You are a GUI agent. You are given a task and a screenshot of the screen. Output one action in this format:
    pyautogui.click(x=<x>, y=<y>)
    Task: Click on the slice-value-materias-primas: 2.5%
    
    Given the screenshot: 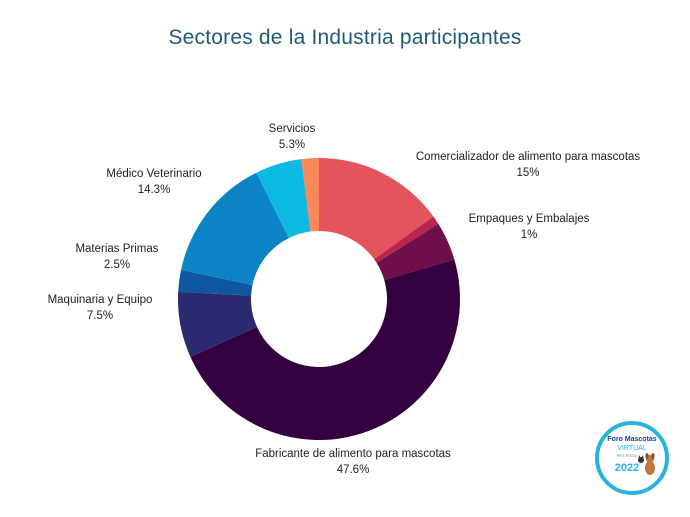 What is the action you would take?
    pyautogui.click(x=117, y=265)
    